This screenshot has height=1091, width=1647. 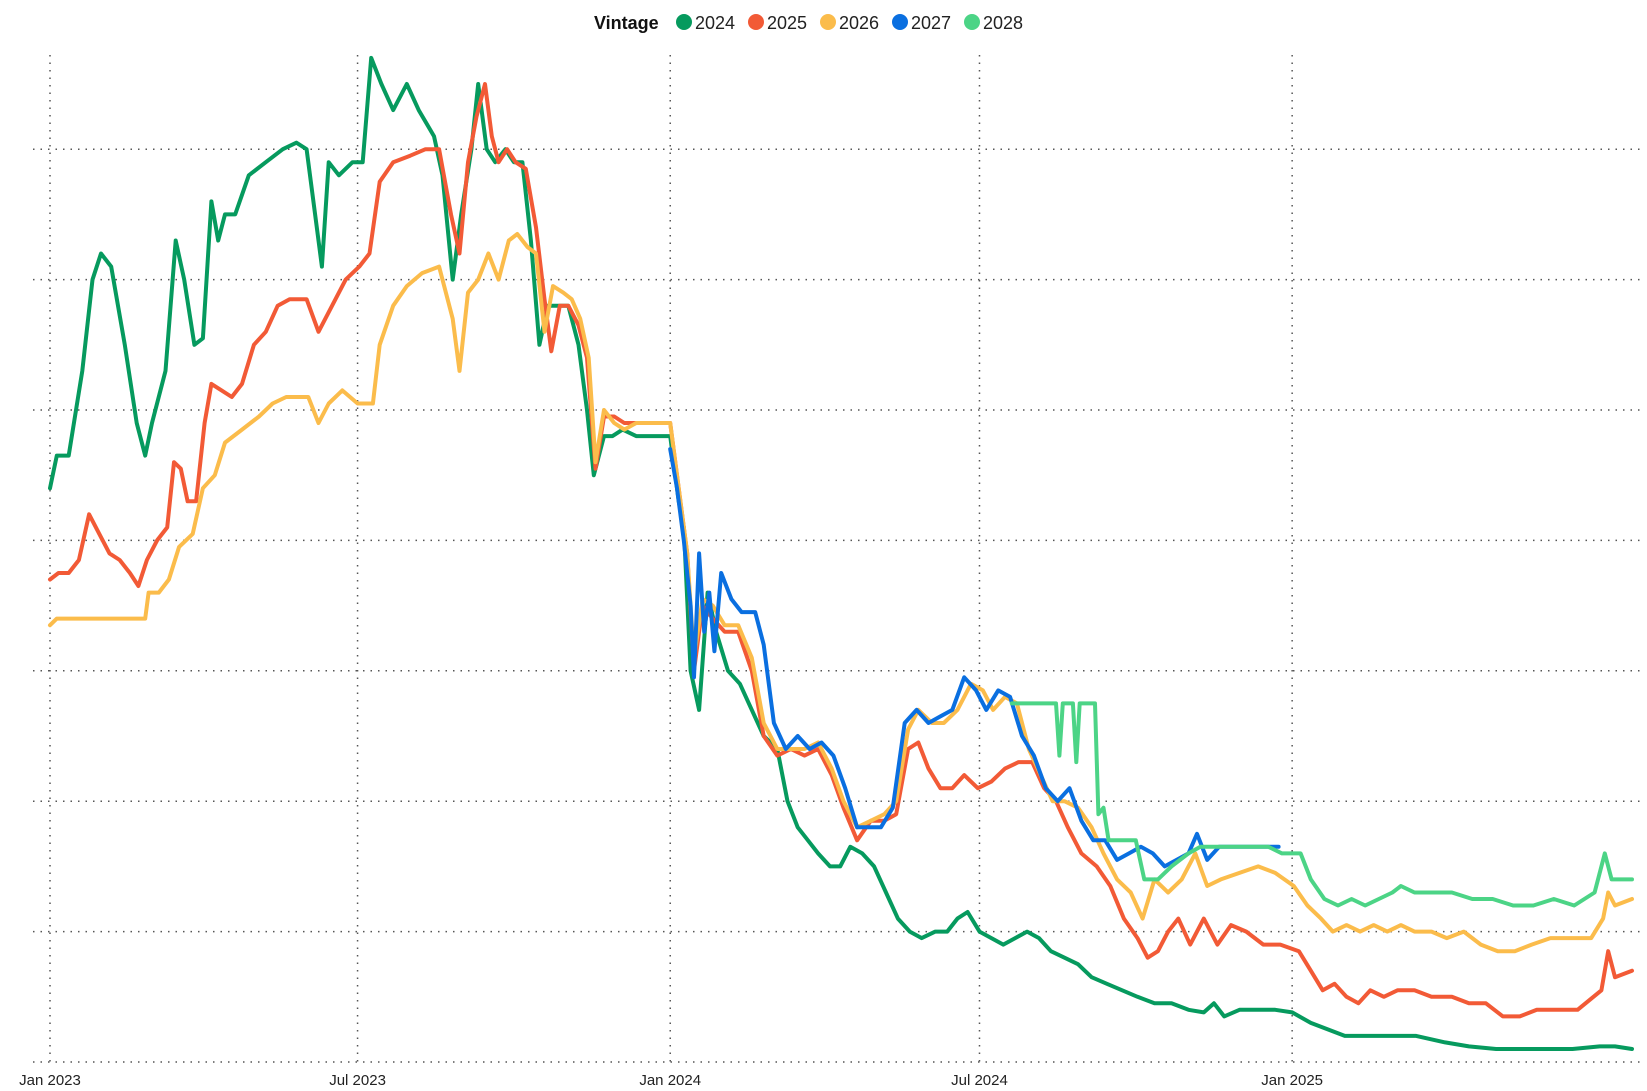 What do you see at coordinates (808, 23) in the screenshot?
I see `legend: Vintage 2024 2025 2026 2027 2028` at bounding box center [808, 23].